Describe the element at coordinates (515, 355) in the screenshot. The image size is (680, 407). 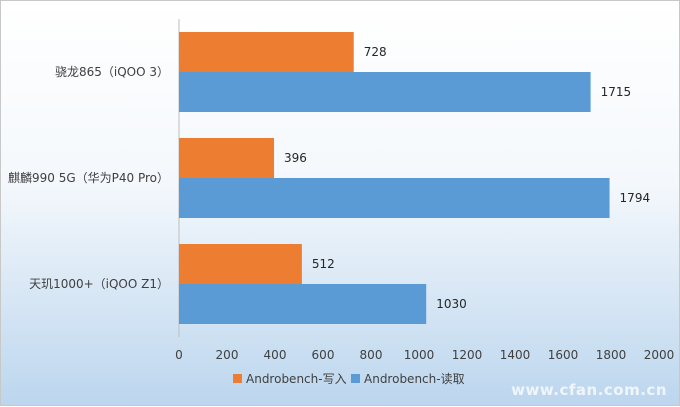
I see `x-tick-label: 1400` at that location.